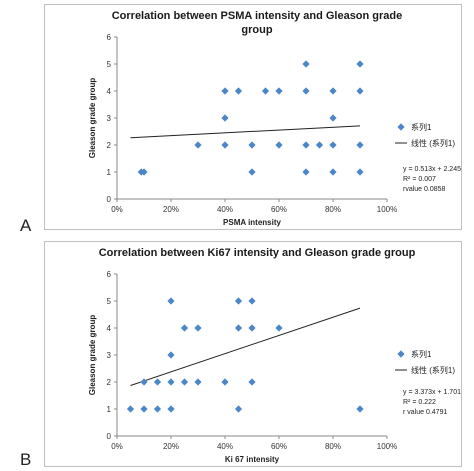  What do you see at coordinates (425, 412) in the screenshot?
I see `equation-annotation: r value 0.4791` at bounding box center [425, 412].